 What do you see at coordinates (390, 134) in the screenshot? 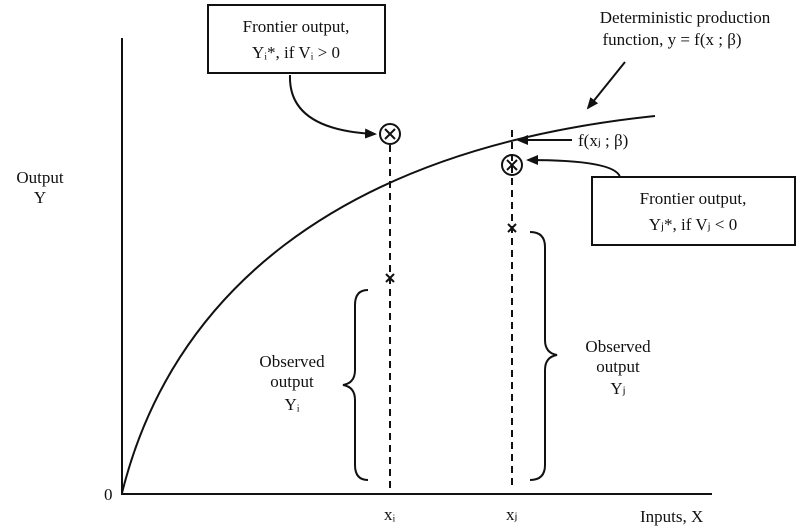
I see `frontier-point-i` at bounding box center [390, 134].